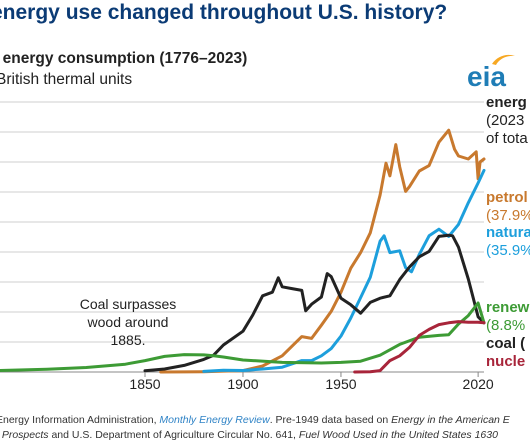  What do you see at coordinates (242, 384) in the screenshot?
I see `x-tick-label: 1900` at bounding box center [242, 384].